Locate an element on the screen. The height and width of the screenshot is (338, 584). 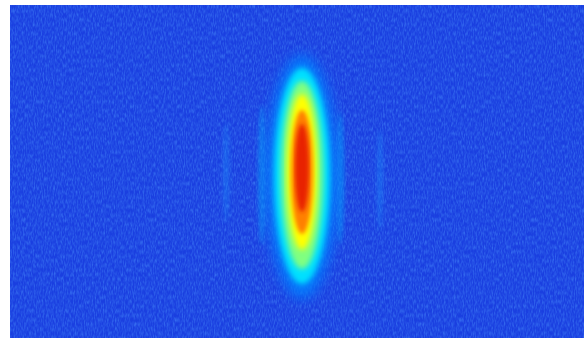
hotspot is located at coordinates (302, 177).